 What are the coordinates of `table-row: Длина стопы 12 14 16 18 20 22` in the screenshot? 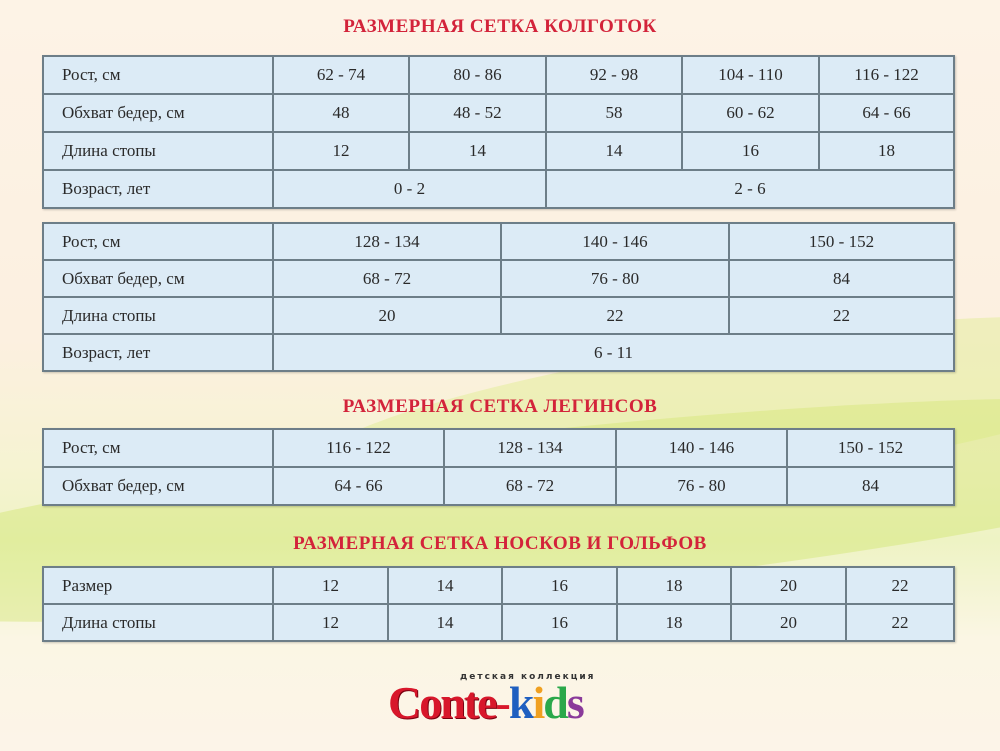 It's located at (498, 622).